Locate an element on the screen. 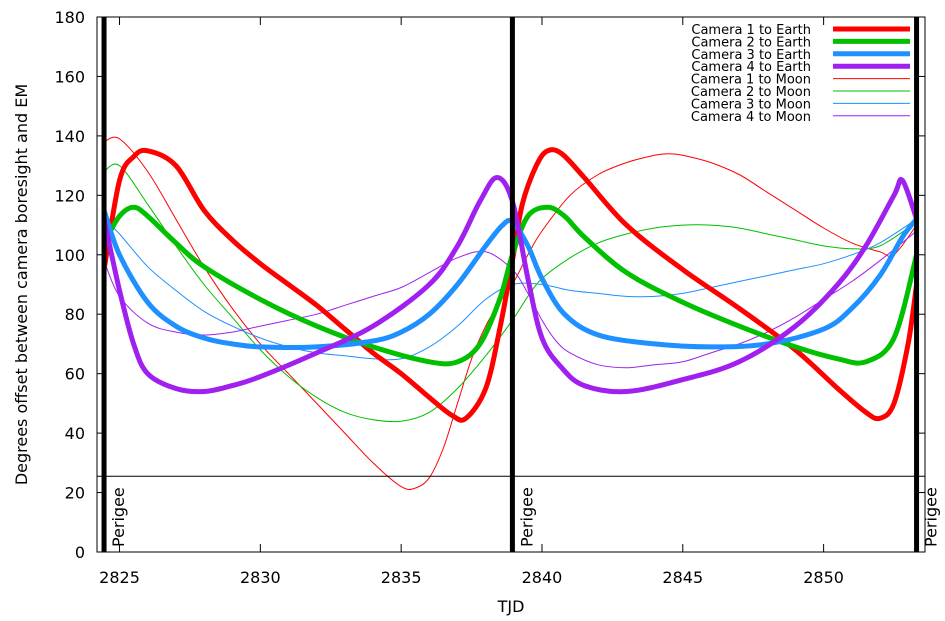  y-tick-label-160: 160 is located at coordinates (69, 76).